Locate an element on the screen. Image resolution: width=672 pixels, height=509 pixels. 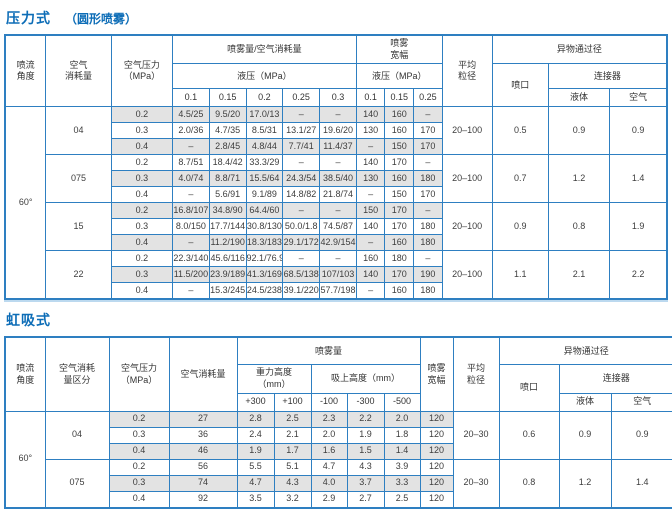
data-cell: 2.7 is located at coordinates (365, 499).